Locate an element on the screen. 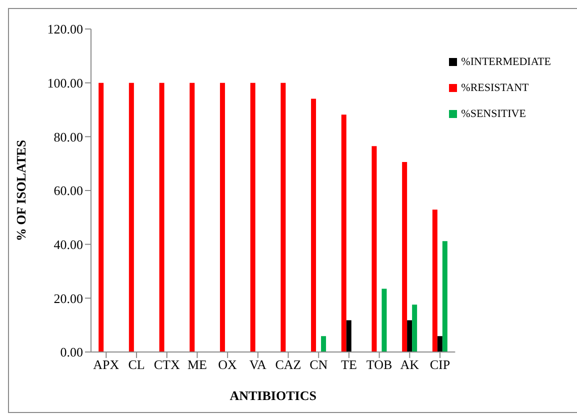  x-tick-label: OX is located at coordinates (228, 364).